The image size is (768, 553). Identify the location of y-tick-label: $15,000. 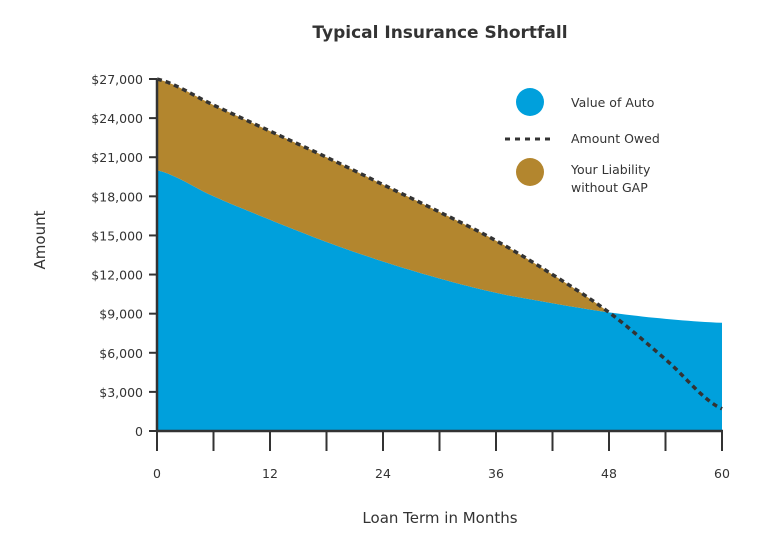
(117, 235).